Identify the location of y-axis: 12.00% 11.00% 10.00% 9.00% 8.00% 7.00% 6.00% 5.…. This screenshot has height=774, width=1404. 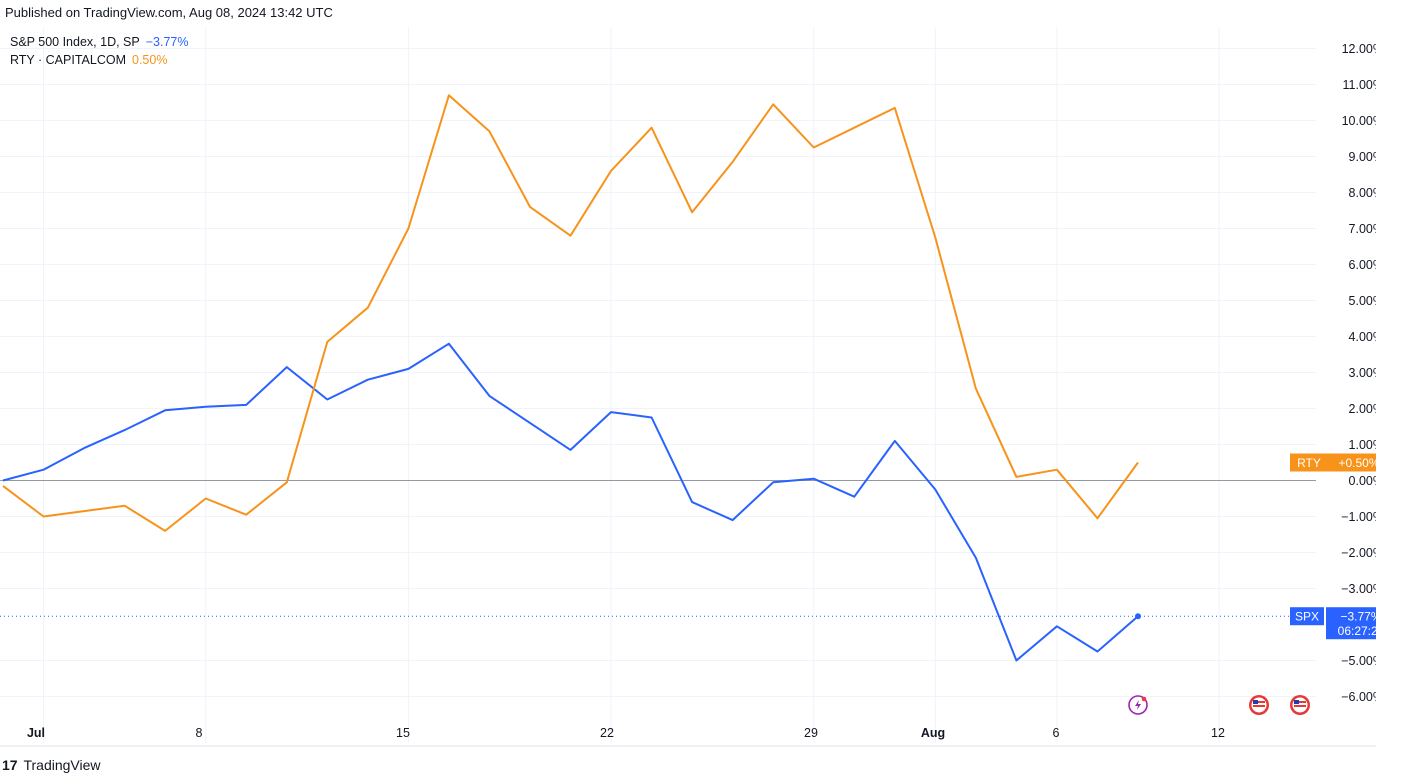
(1358, 373).